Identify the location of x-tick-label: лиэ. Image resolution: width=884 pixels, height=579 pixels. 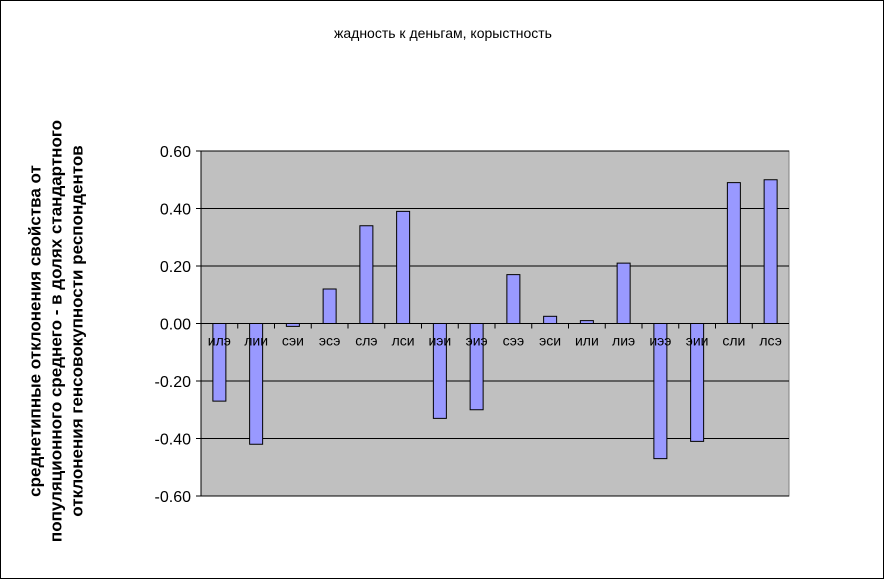
(623, 341).